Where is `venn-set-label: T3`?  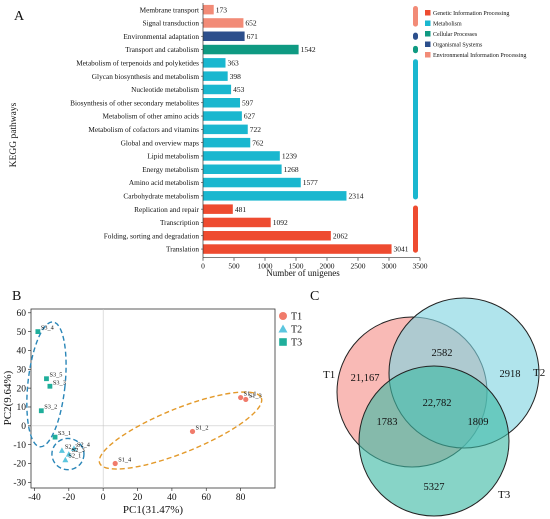
venn-set-label: T3 is located at coordinates (504, 495).